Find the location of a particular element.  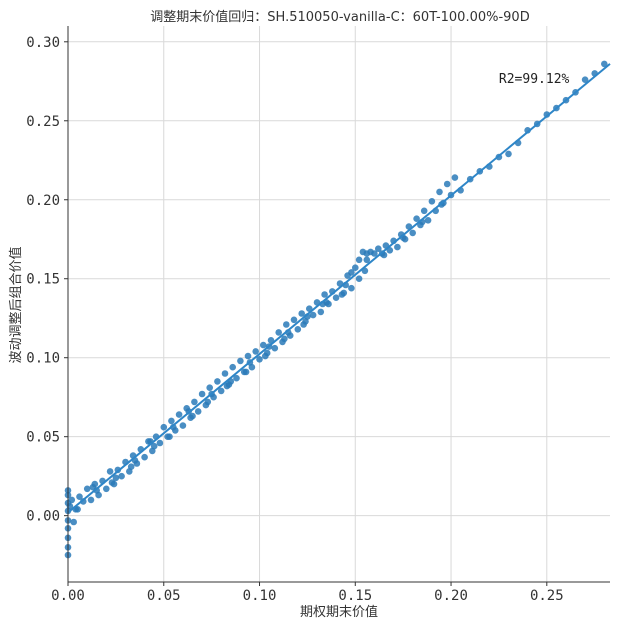

x-tick-label: 0.00 is located at coordinates (68, 596).